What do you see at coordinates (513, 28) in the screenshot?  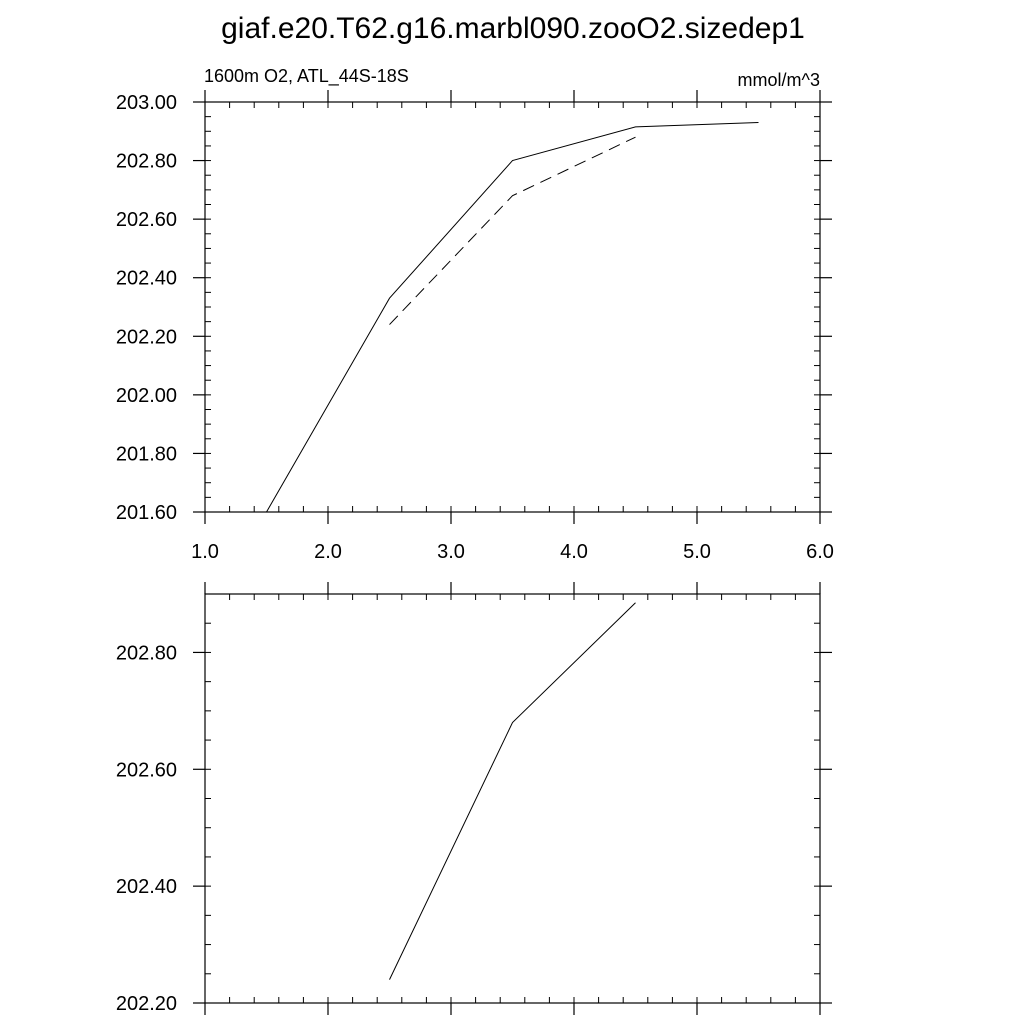 I see `chart-title: giaf.e20.T62.g16.marbl090.zooO2.sizedep1` at bounding box center [513, 28].